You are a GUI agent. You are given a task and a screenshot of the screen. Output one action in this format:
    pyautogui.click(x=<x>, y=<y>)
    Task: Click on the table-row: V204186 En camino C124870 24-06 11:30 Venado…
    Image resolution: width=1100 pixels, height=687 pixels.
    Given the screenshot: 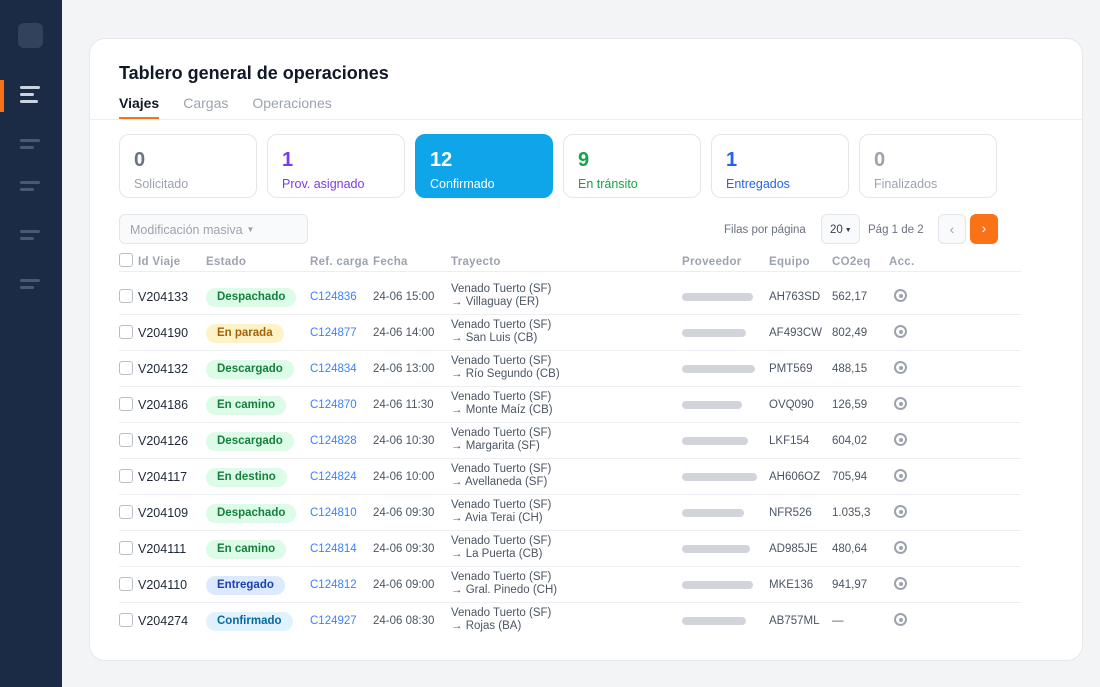 What is the action you would take?
    pyautogui.click(x=570, y=405)
    